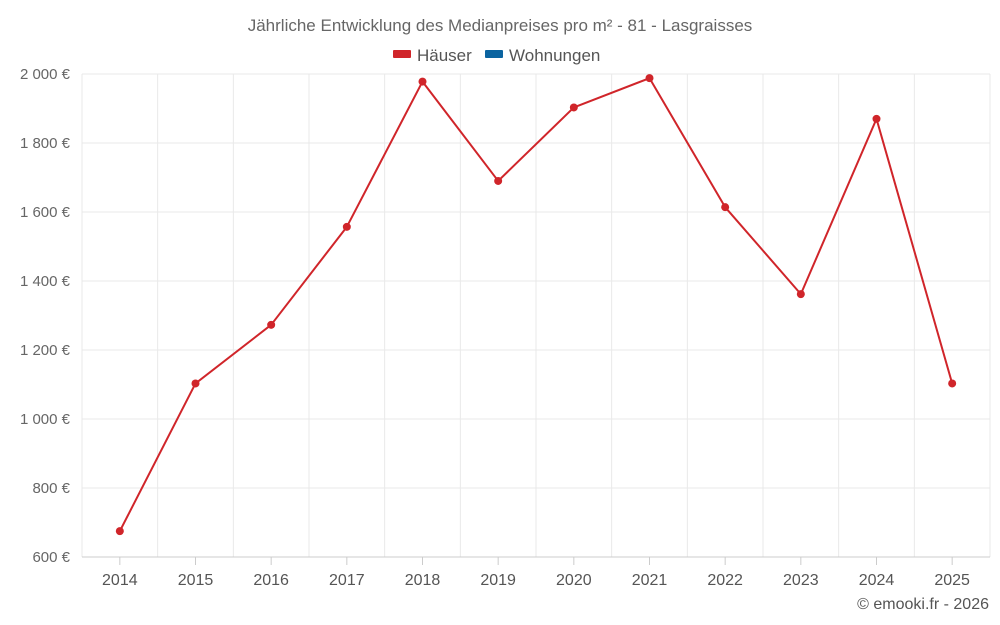 This screenshot has height=625, width=1000. What do you see at coordinates (45, 143) in the screenshot?
I see `y-tick-label: 1 800 €` at bounding box center [45, 143].